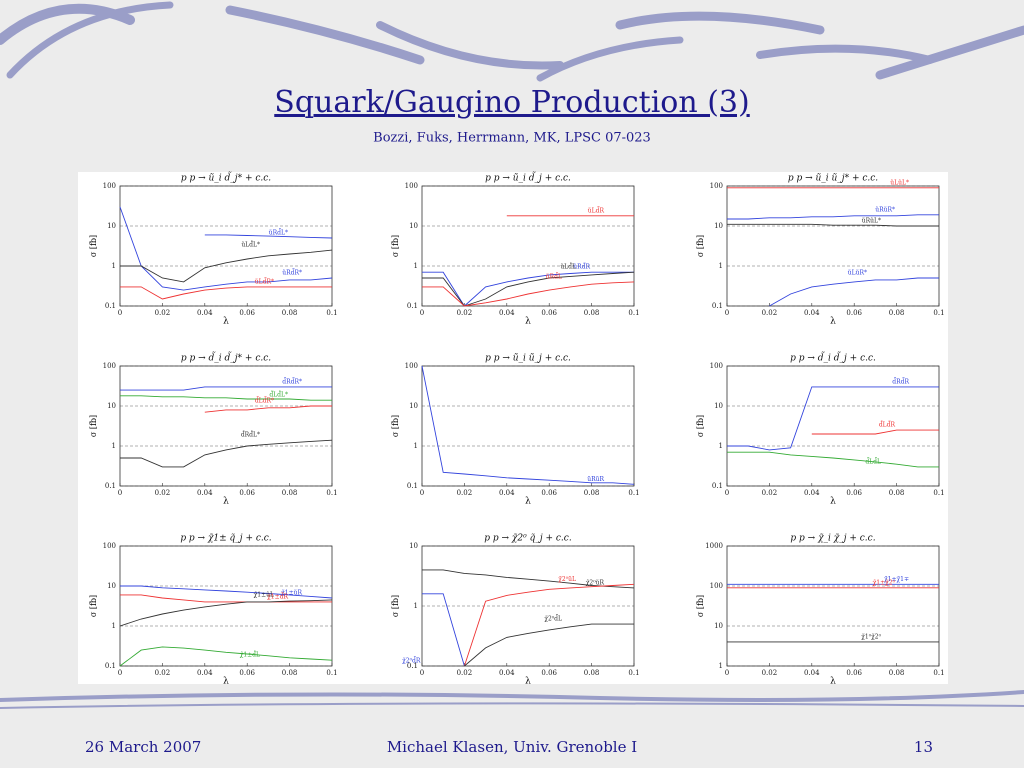 The image size is (1024, 768). What do you see at coordinates (885, 209) in the screenshot?
I see `series-label: ũRũR*` at bounding box center [885, 209].